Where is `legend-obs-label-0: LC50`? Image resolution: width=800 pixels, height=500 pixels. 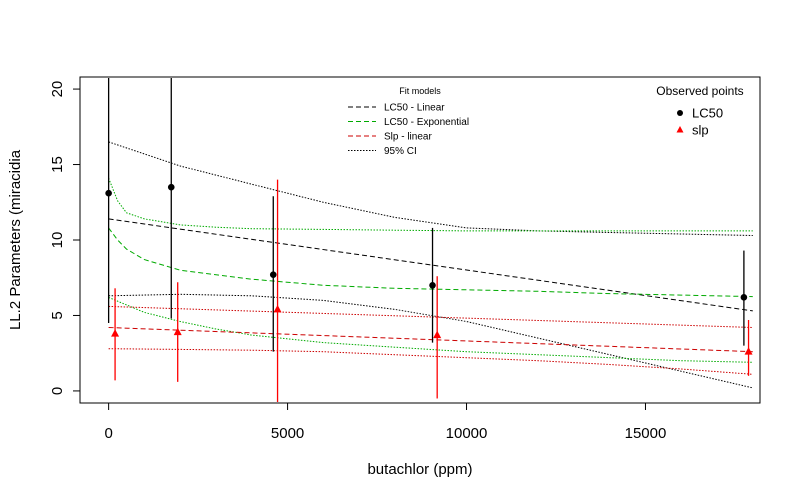 legend-obs-label-0: LC50 is located at coordinates (707, 113).